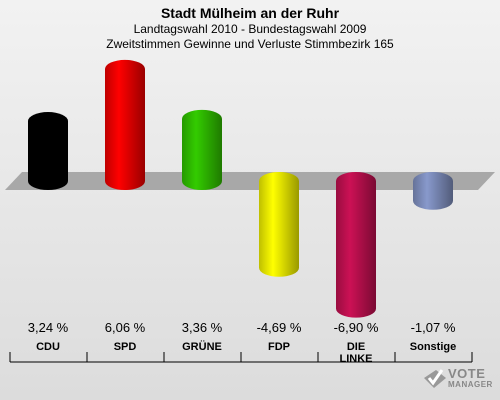 Image resolution: width=500 pixels, height=400 pixels. I want to click on bar-fdp, so click(279, 224).